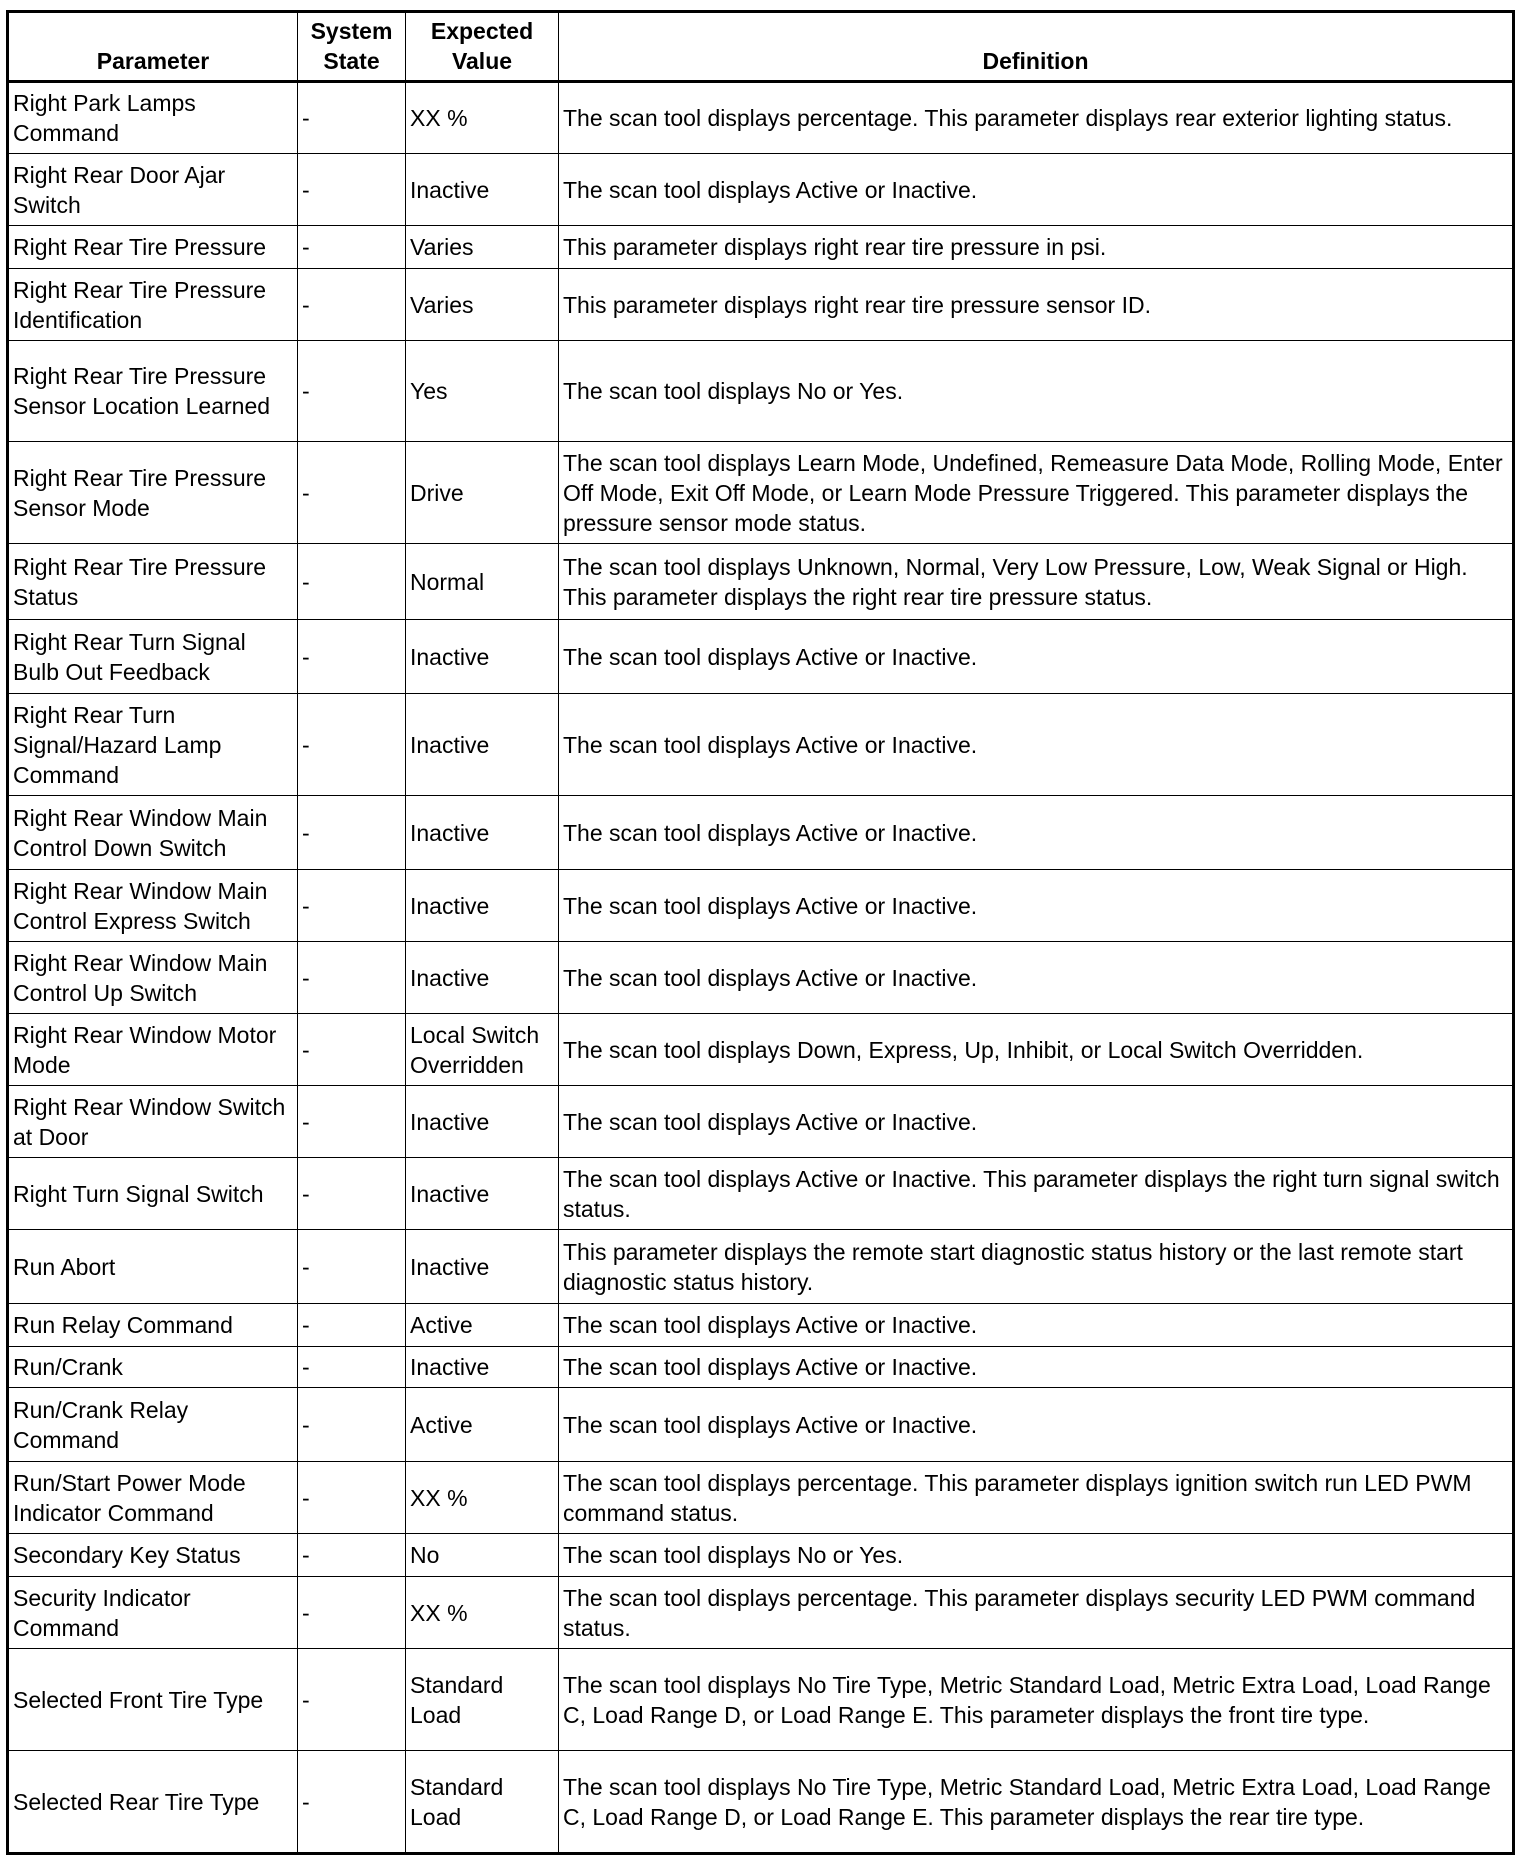 This screenshot has width=1520, height=1855. I want to click on cell-expected-value: Drive, so click(482, 492).